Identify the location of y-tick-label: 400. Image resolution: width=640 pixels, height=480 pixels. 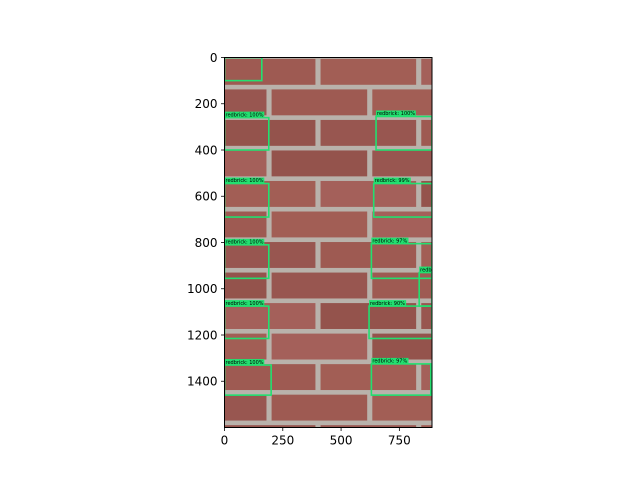
(206, 150).